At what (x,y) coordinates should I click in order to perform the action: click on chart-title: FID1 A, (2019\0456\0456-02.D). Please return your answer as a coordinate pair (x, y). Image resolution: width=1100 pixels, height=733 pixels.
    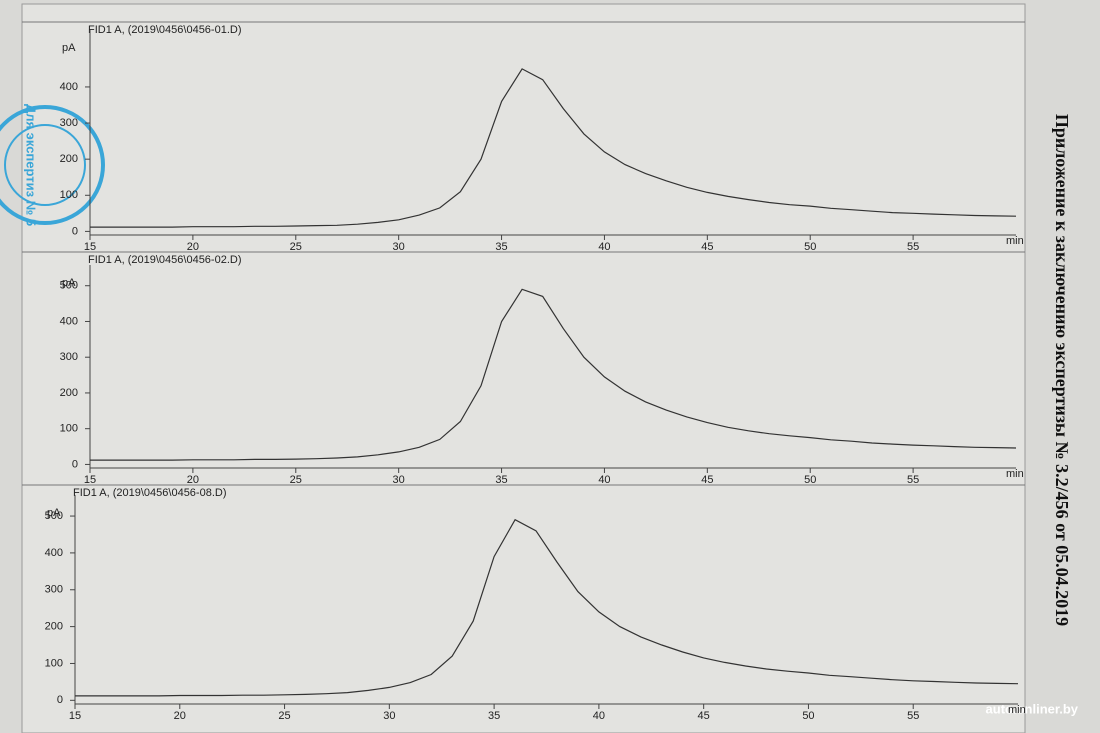
    Looking at the image, I should click on (164, 260).